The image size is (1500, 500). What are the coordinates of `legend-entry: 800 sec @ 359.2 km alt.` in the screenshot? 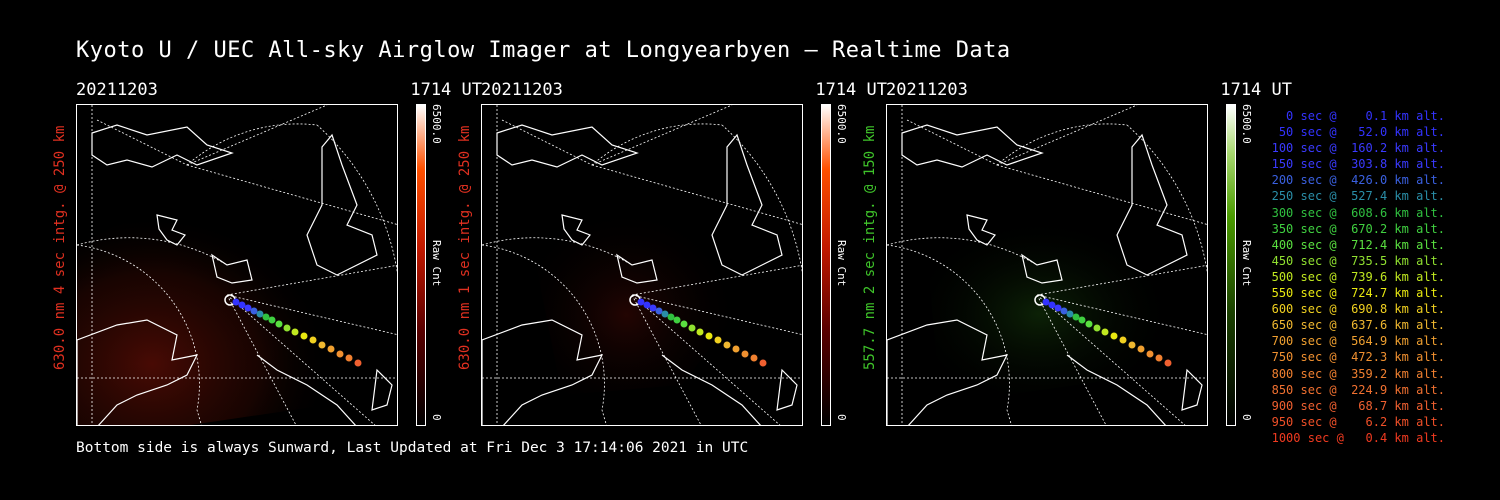 It's located at (1358, 373).